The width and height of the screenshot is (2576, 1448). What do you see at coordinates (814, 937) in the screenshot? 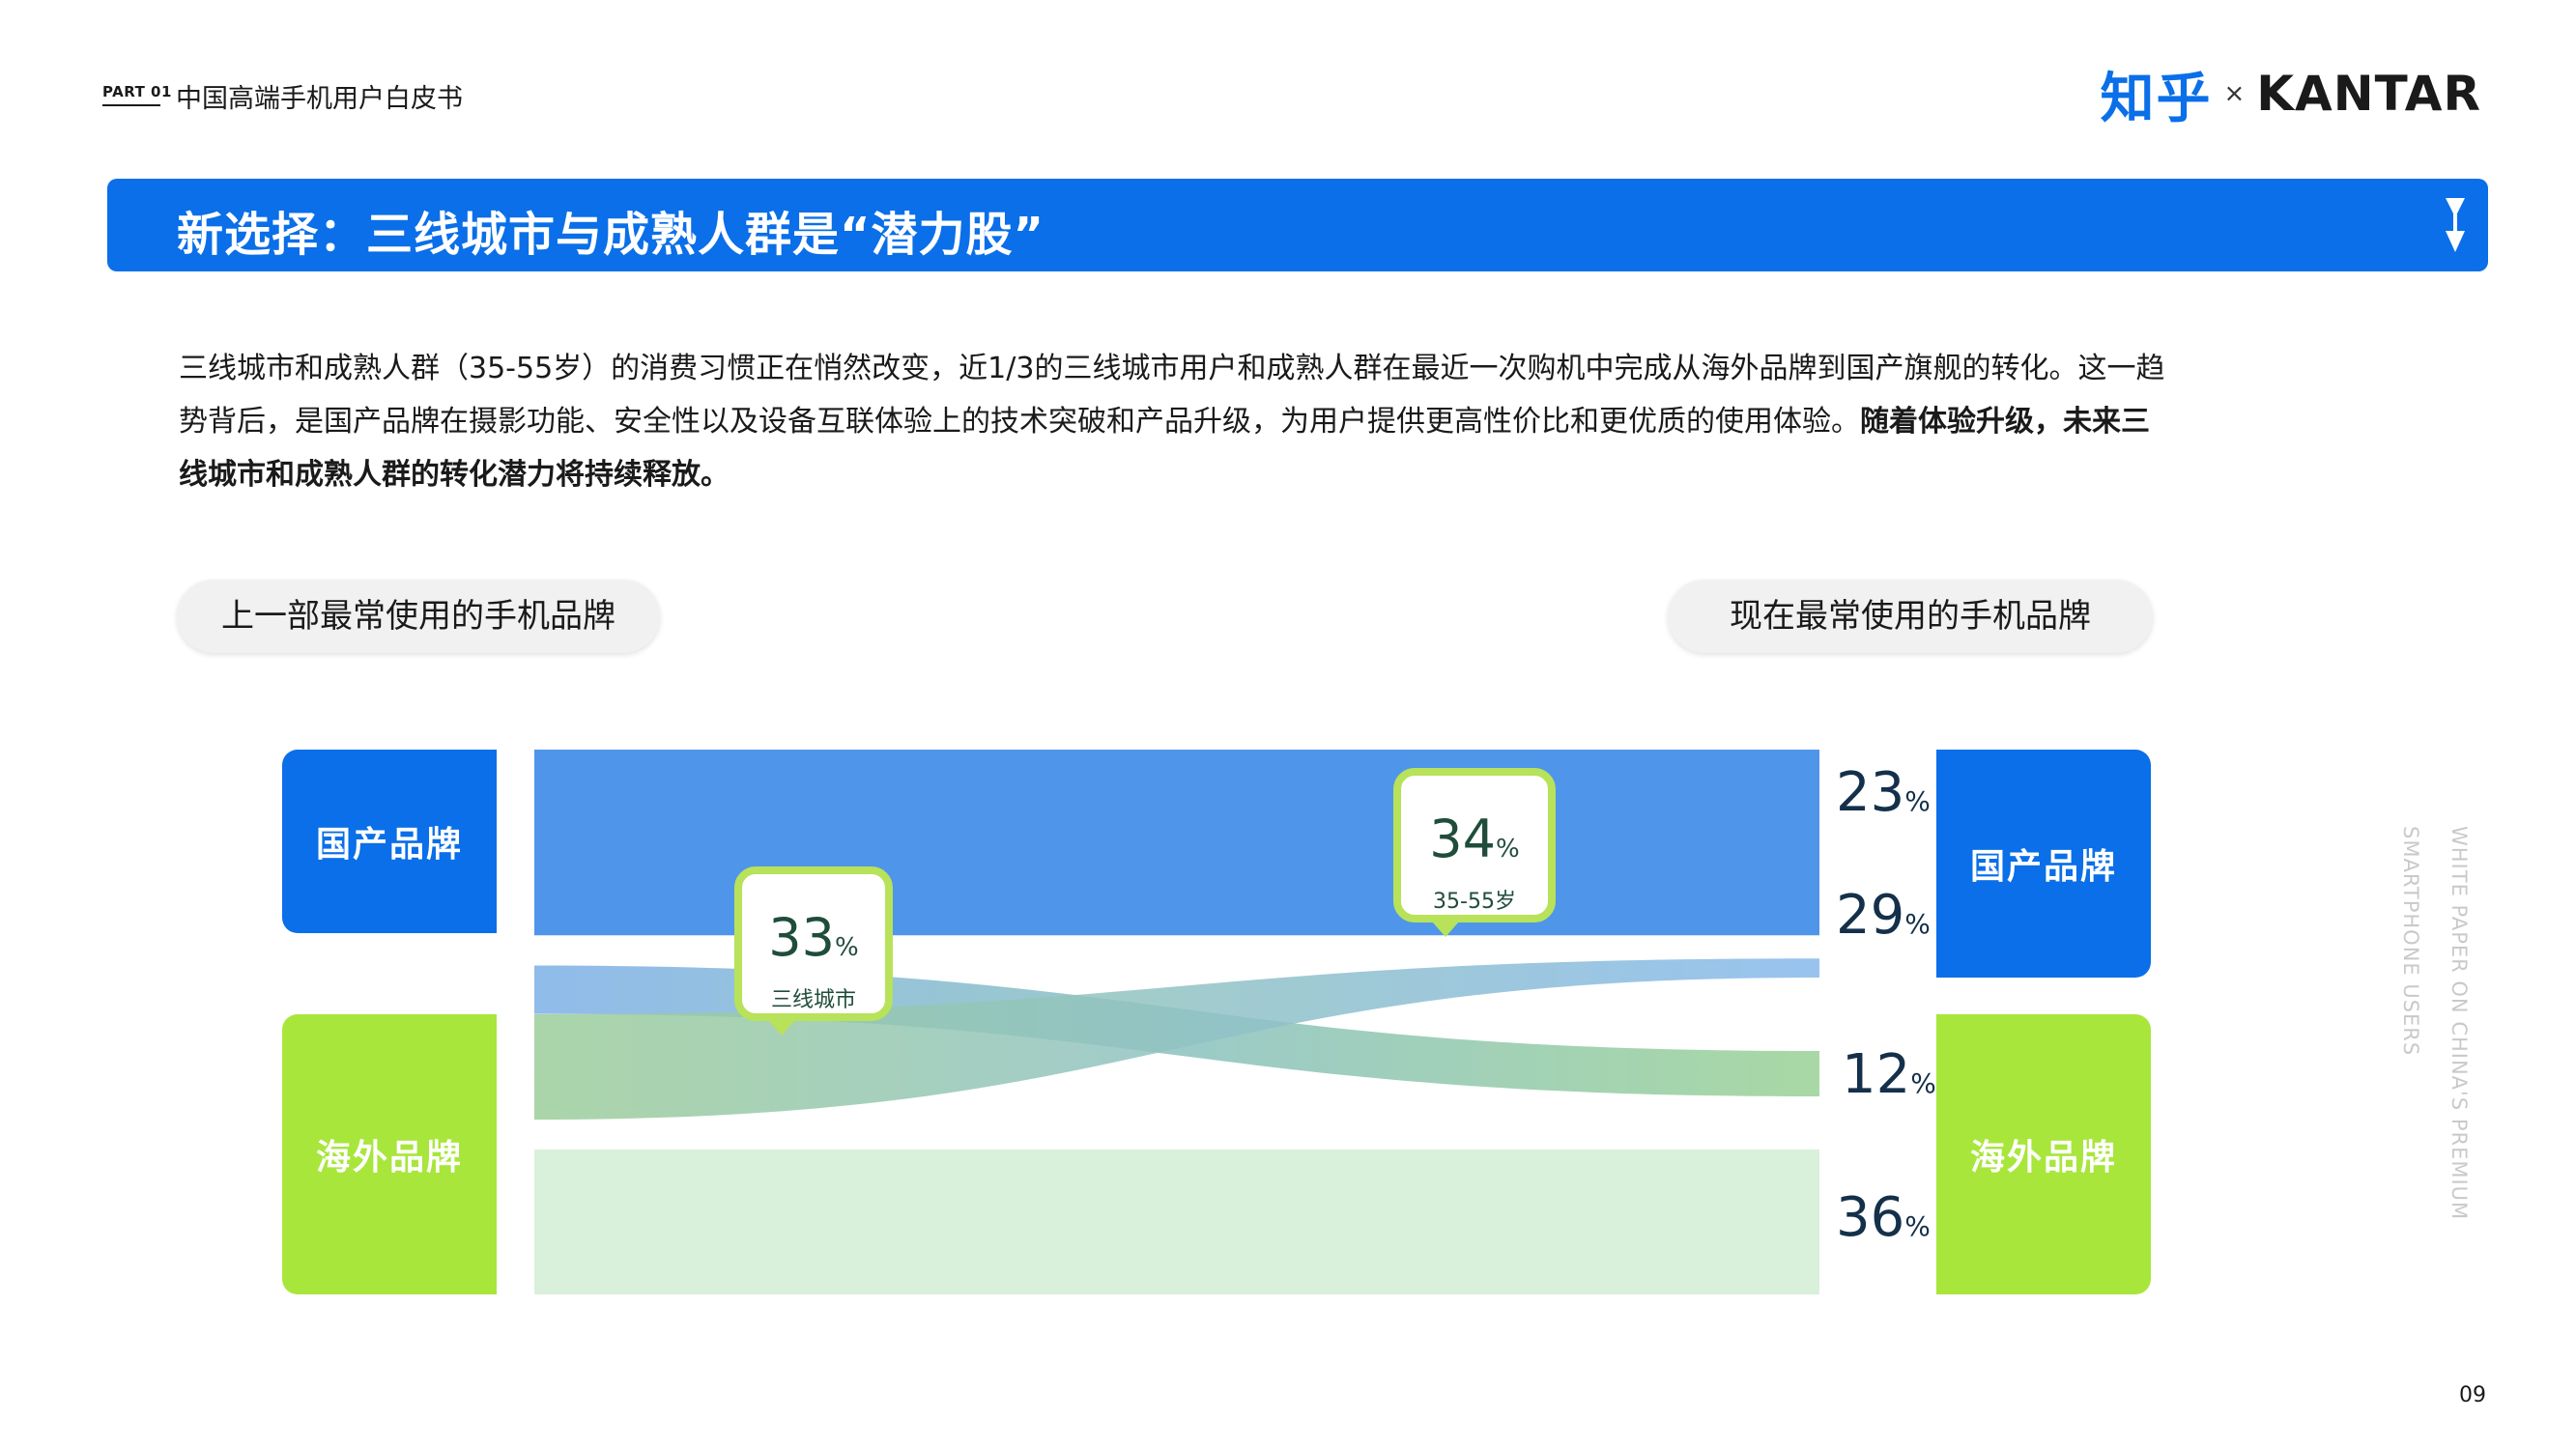
I see `callout-value: 33%` at bounding box center [814, 937].